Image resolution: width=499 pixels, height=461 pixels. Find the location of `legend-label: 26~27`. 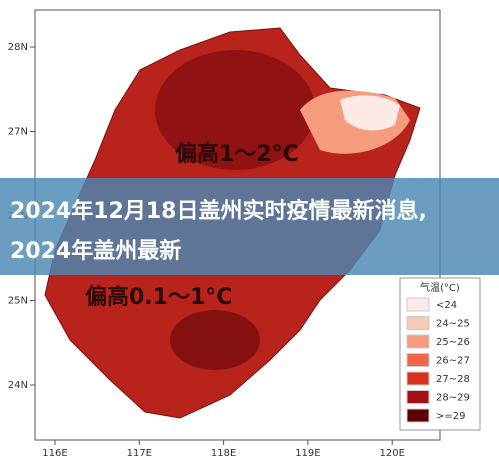

legend-label: 26~27 is located at coordinates (453, 361).